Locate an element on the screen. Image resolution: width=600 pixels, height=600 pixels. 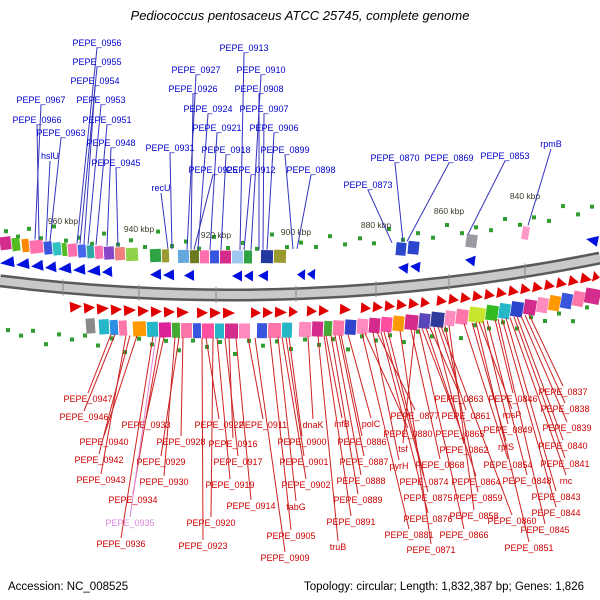
gene-label: PEPE_0912 is located at coordinates (250, 170).